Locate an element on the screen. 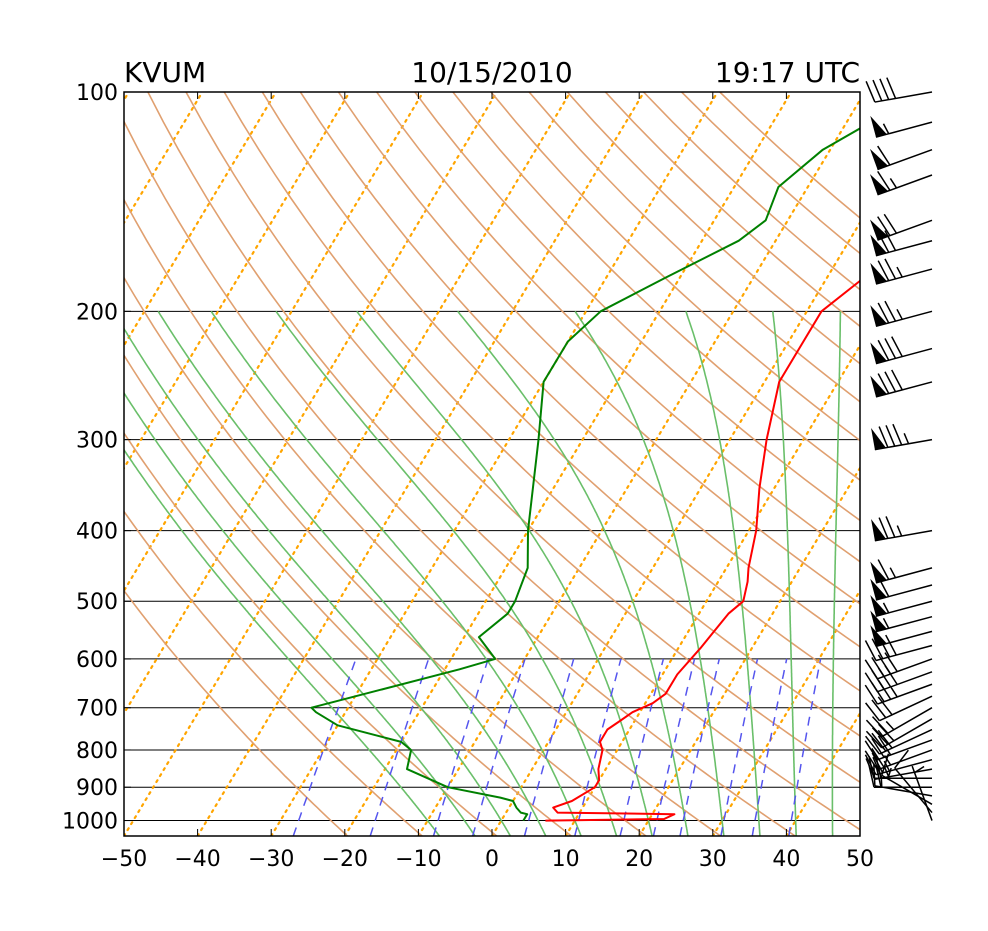 This screenshot has height=931, width=988. x-tick-label: −10 is located at coordinates (418, 859).